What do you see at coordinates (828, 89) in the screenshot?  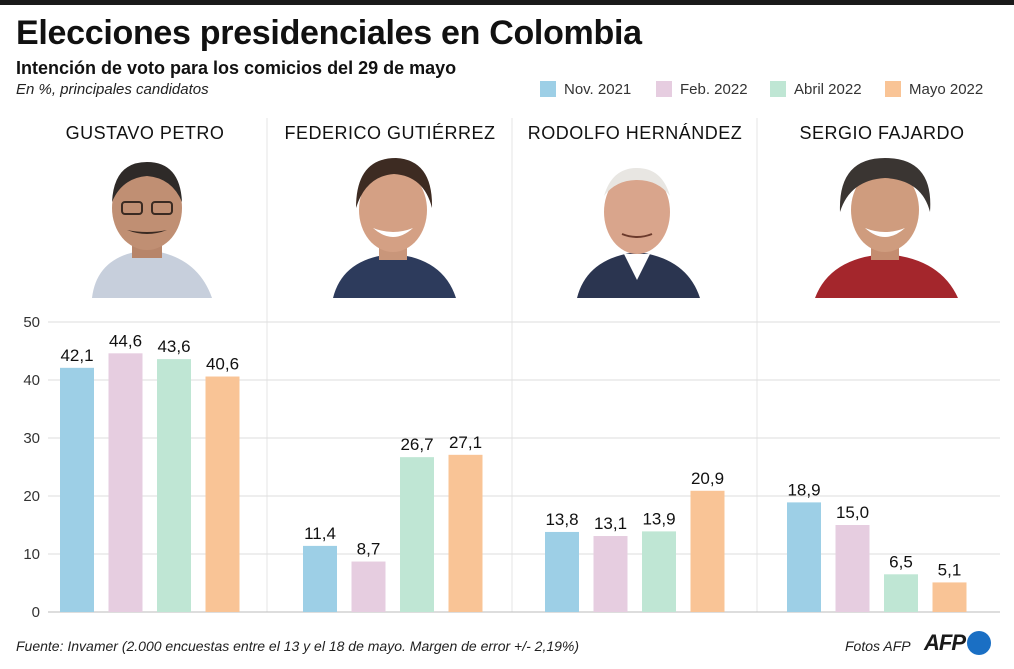 I see `legend-label: Abril 2022` at bounding box center [828, 89].